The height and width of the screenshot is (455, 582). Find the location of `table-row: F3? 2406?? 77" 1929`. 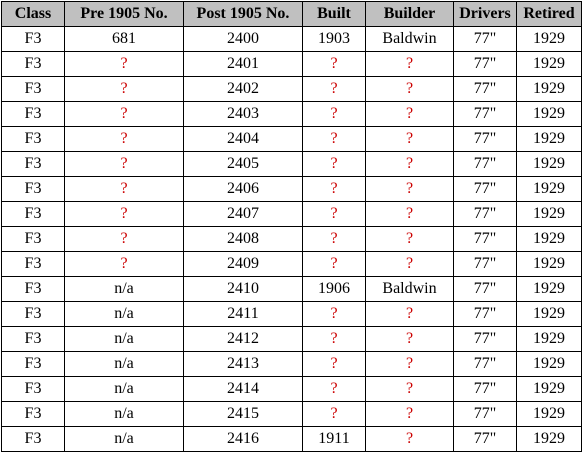

table-row: F3? 2406?? 77" 1929 is located at coordinates (291, 189).